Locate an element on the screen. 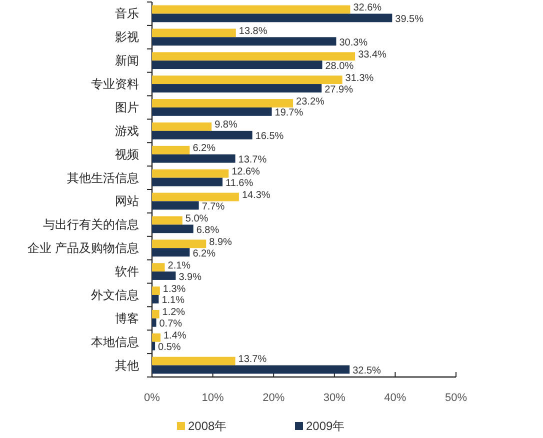  y-tick-label: 图片 is located at coordinates (127, 107).